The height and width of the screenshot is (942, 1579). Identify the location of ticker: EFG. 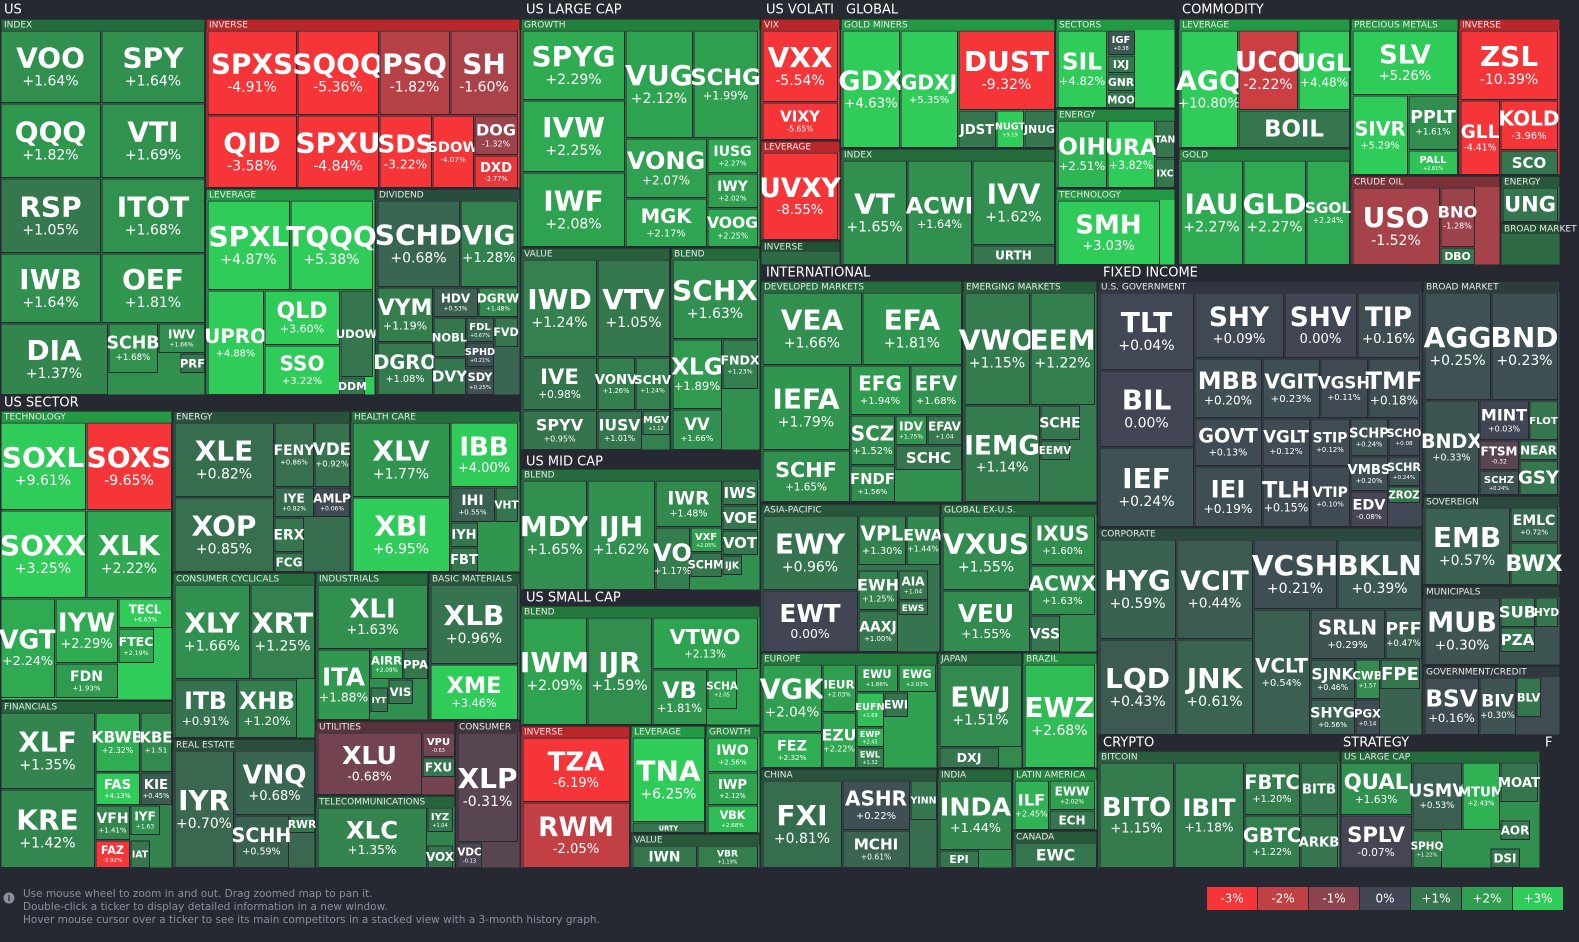
(880, 384).